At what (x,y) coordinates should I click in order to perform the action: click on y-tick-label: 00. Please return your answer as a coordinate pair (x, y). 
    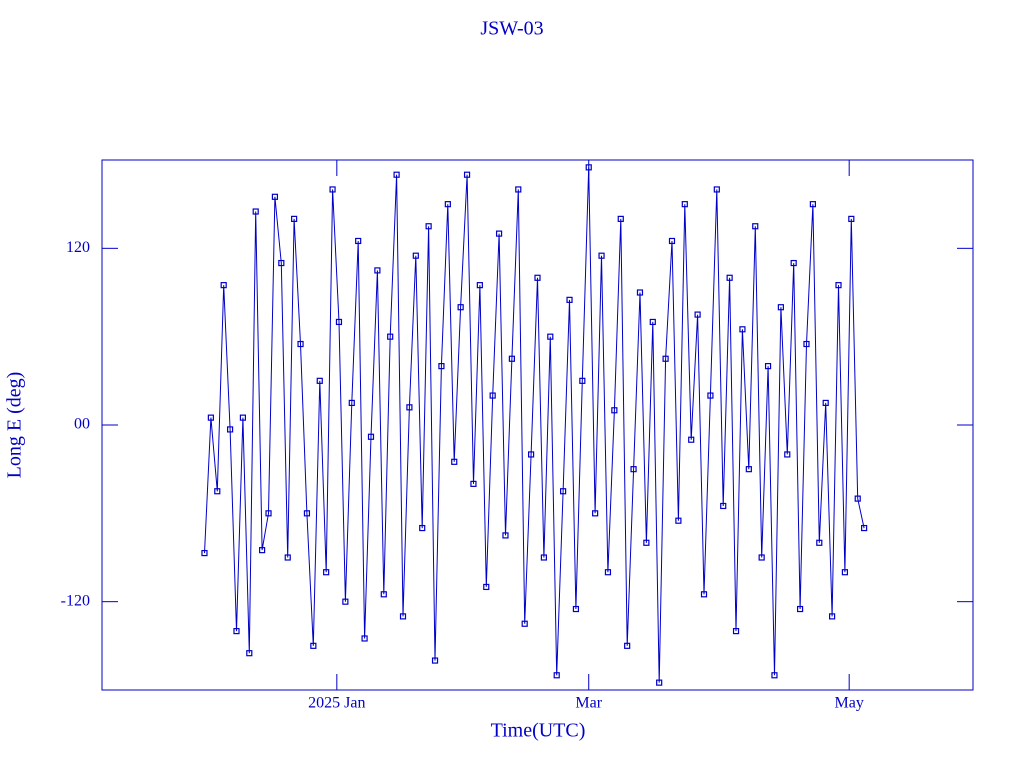
    Looking at the image, I should click on (82, 424).